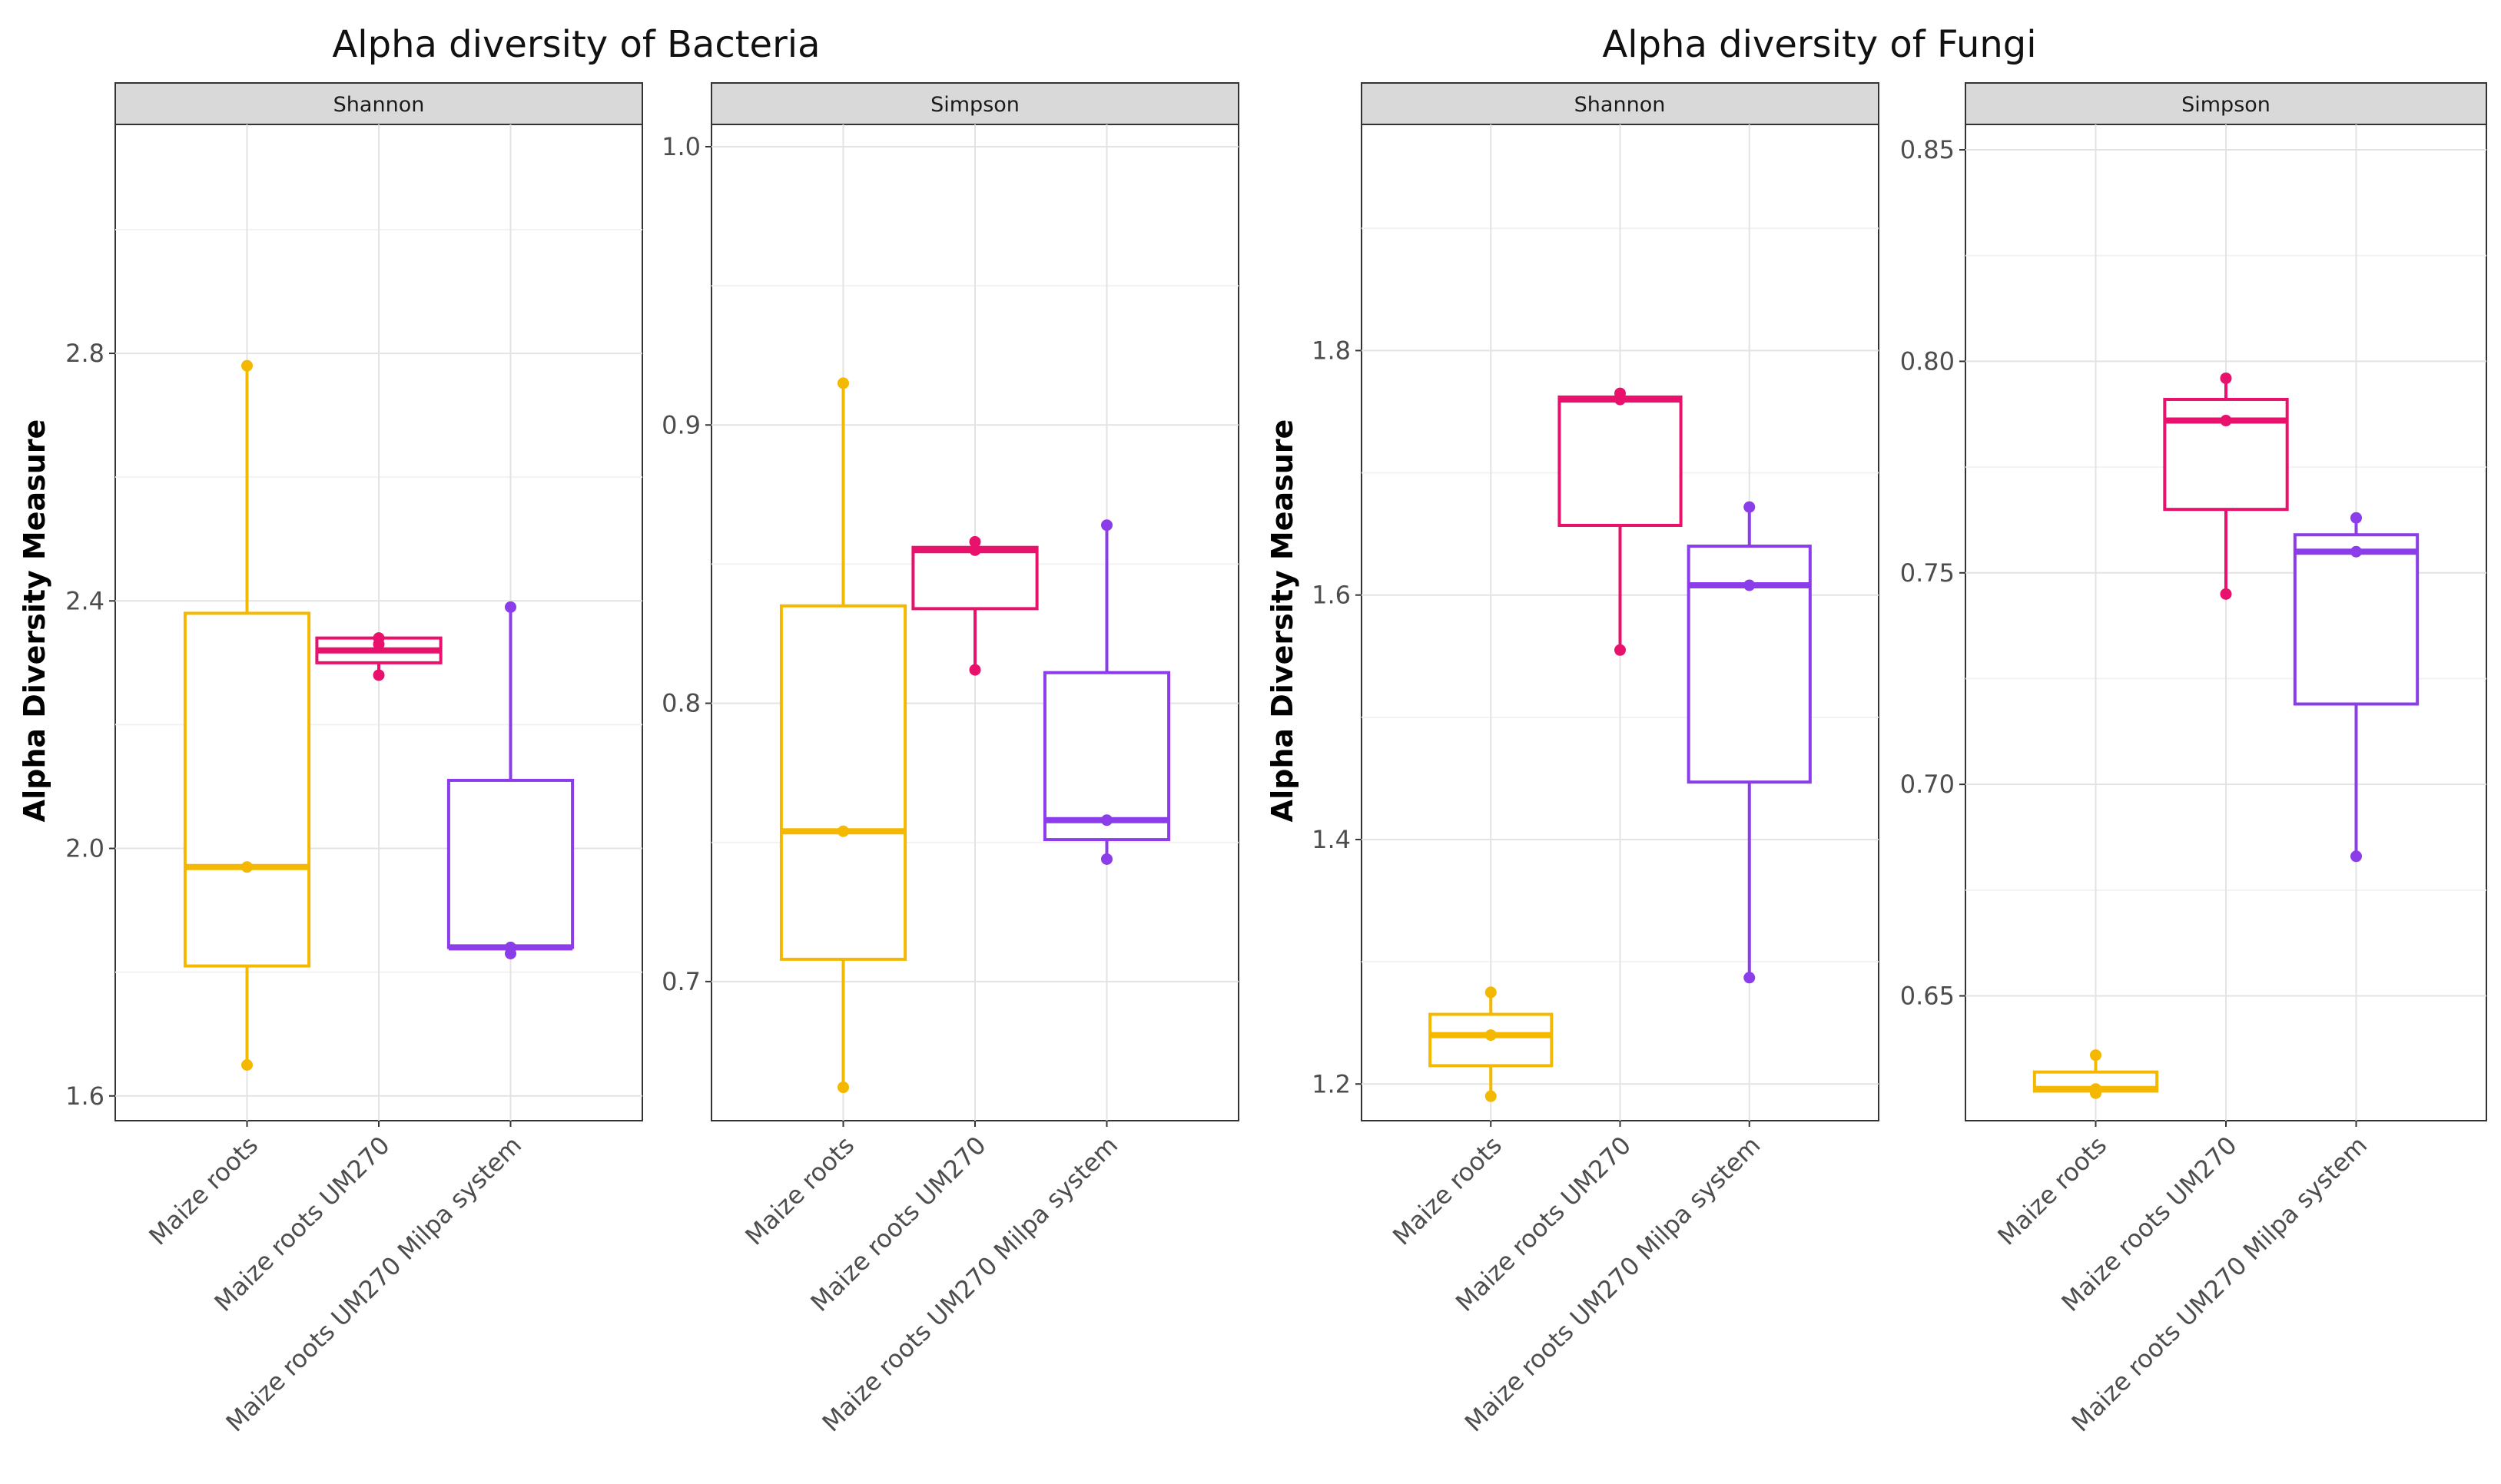 This screenshot has width=2501, height=1484. Describe the element at coordinates (34, 621) in the screenshot. I see `bacteria-ylabel: Alpha Diversity Measure` at that location.